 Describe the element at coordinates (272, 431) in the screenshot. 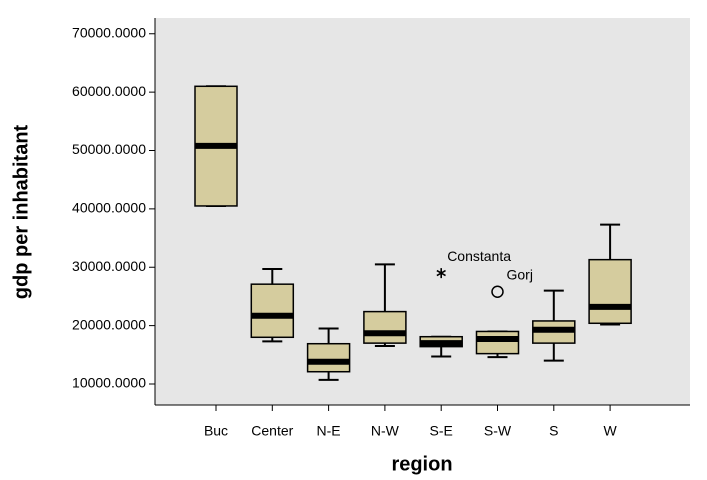

I see `x-tick-label: Center` at that location.